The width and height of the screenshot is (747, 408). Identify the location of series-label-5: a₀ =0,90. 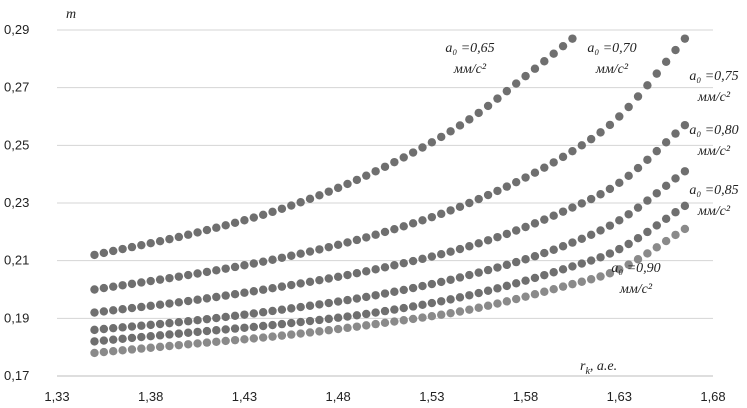
(635, 268).